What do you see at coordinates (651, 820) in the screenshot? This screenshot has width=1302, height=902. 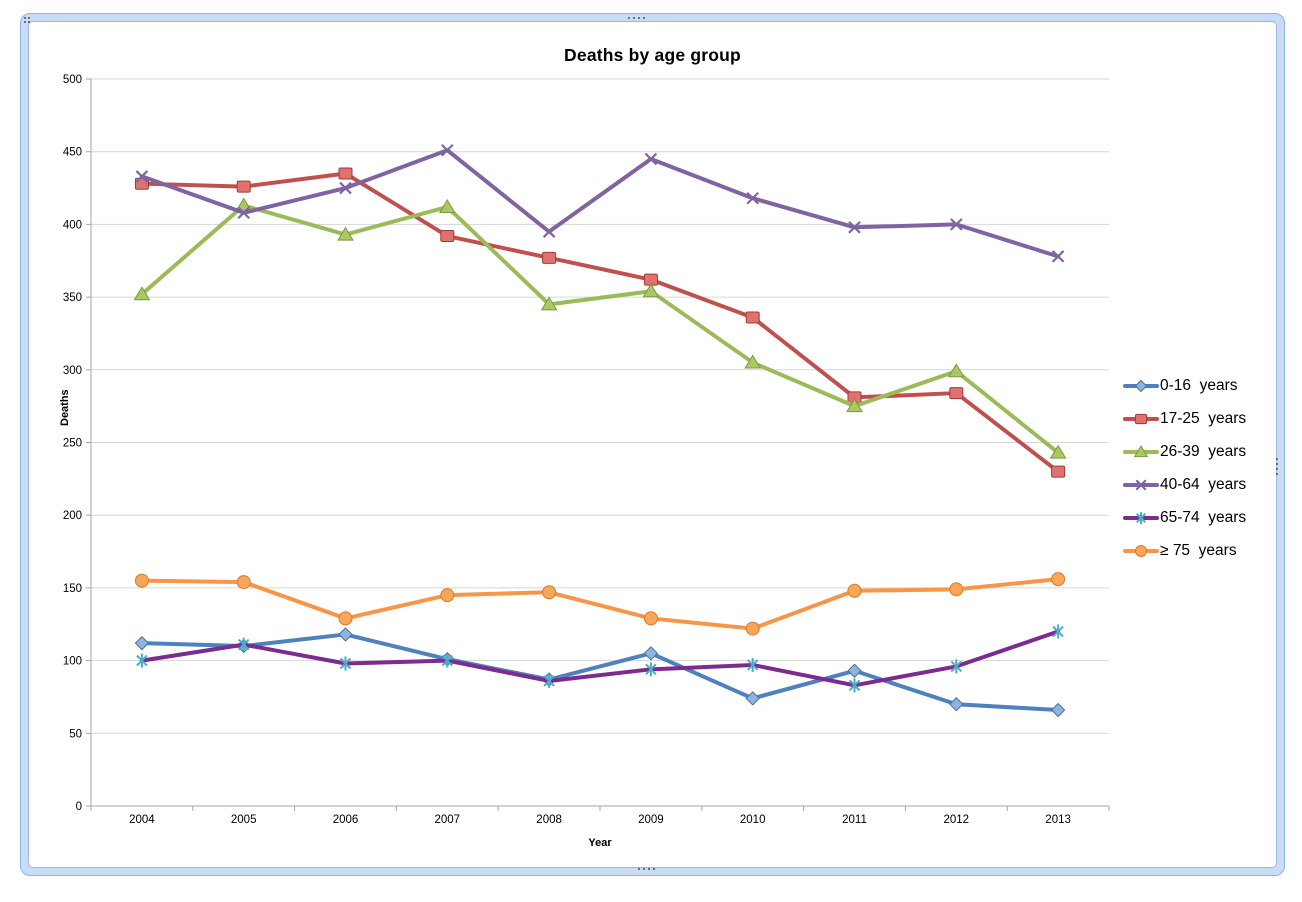 I see `x-tick-label: 2009` at bounding box center [651, 820].